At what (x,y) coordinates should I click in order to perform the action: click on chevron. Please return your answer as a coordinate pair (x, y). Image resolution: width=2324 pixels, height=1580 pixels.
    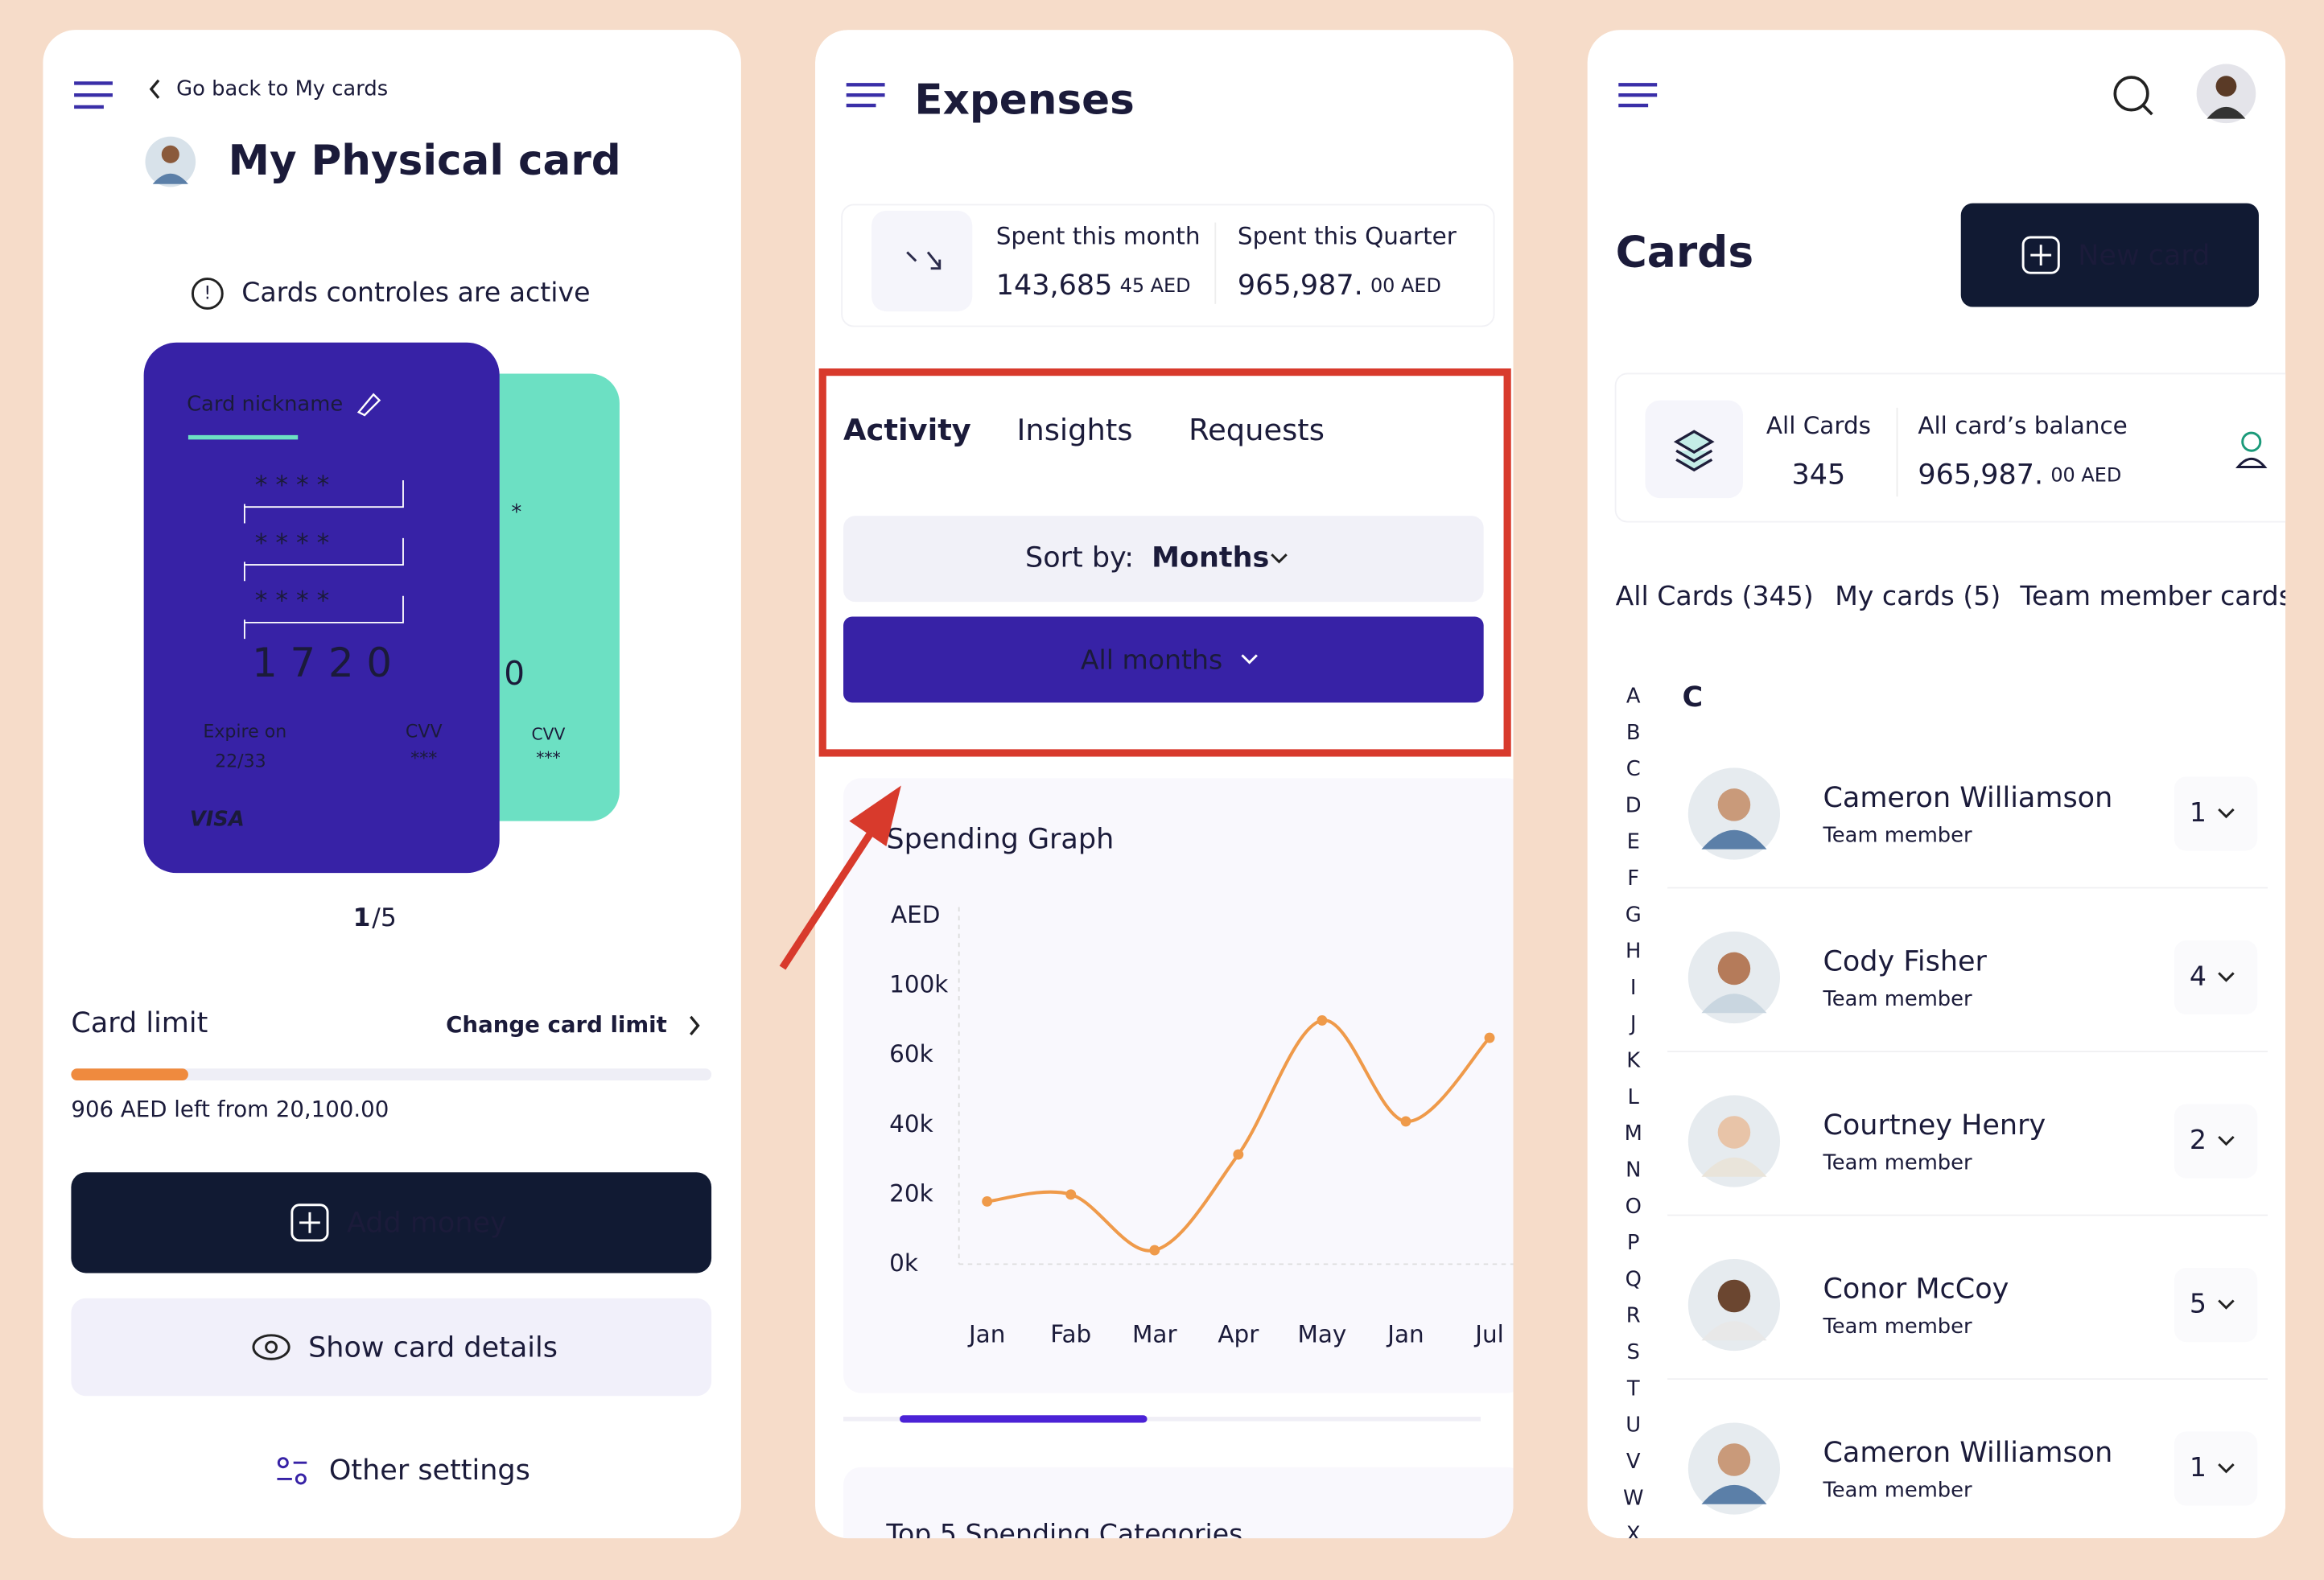
    Looking at the image, I should click on (1249, 659).